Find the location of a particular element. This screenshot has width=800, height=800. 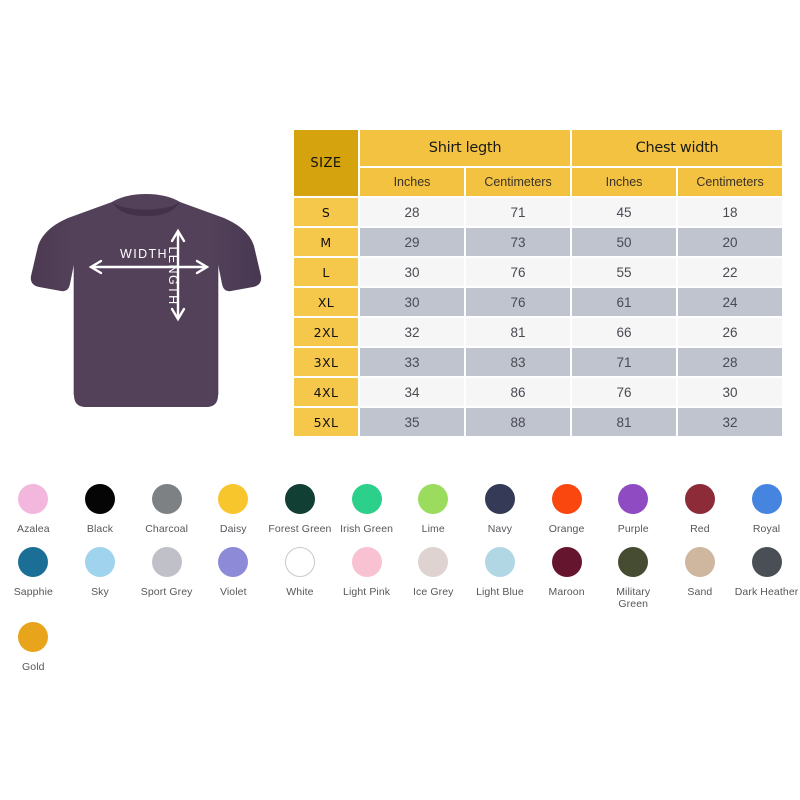

length-arrow-head-bottom is located at coordinates (178, 314).